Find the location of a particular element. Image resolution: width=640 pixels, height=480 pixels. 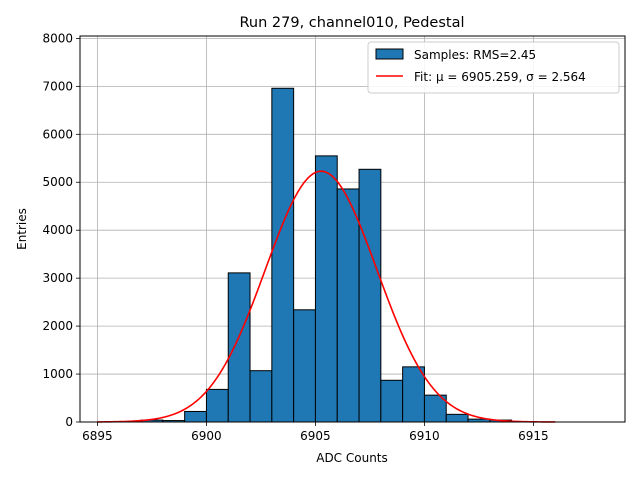

y-tick-label: 5000 is located at coordinates (57, 182).